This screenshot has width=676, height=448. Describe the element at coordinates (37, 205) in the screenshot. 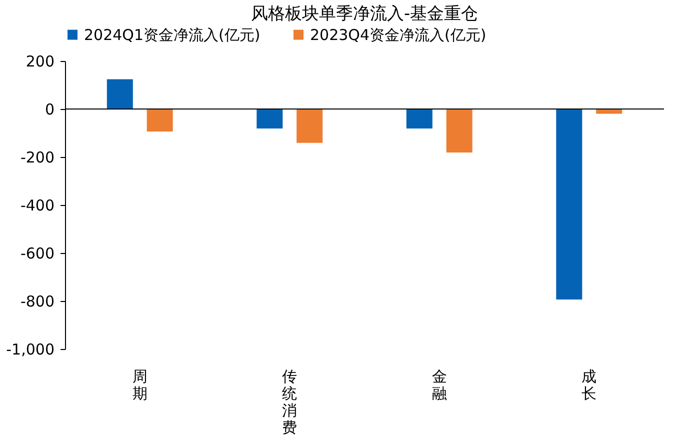

I see `y-tick-label: -400` at that location.